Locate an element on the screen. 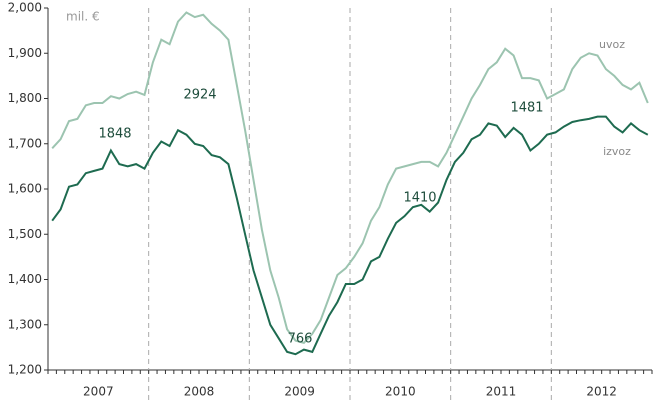 Image resolution: width=654 pixels, height=400 pixels. annotation: 1481 is located at coordinates (526, 108).